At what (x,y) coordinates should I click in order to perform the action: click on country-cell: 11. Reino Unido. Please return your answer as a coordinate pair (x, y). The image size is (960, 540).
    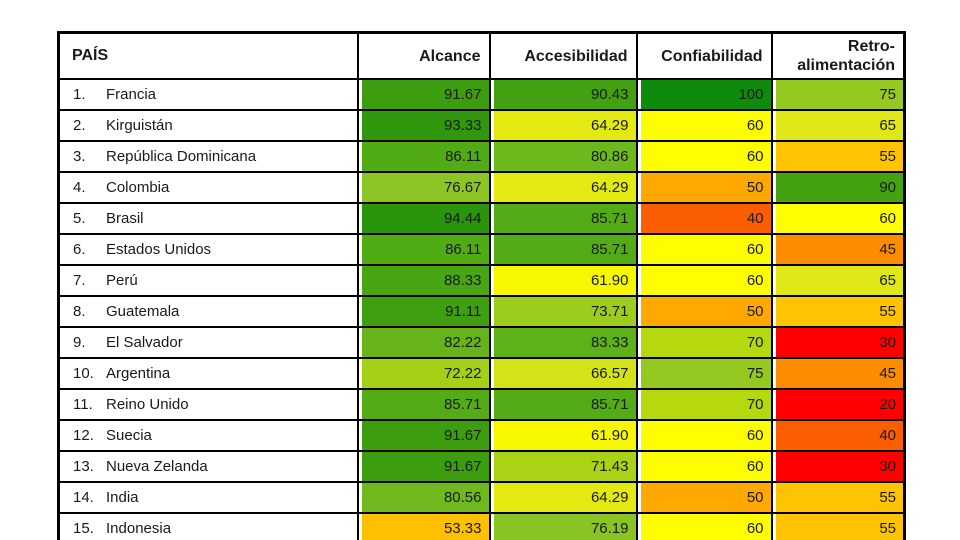
    Looking at the image, I should click on (208, 404).